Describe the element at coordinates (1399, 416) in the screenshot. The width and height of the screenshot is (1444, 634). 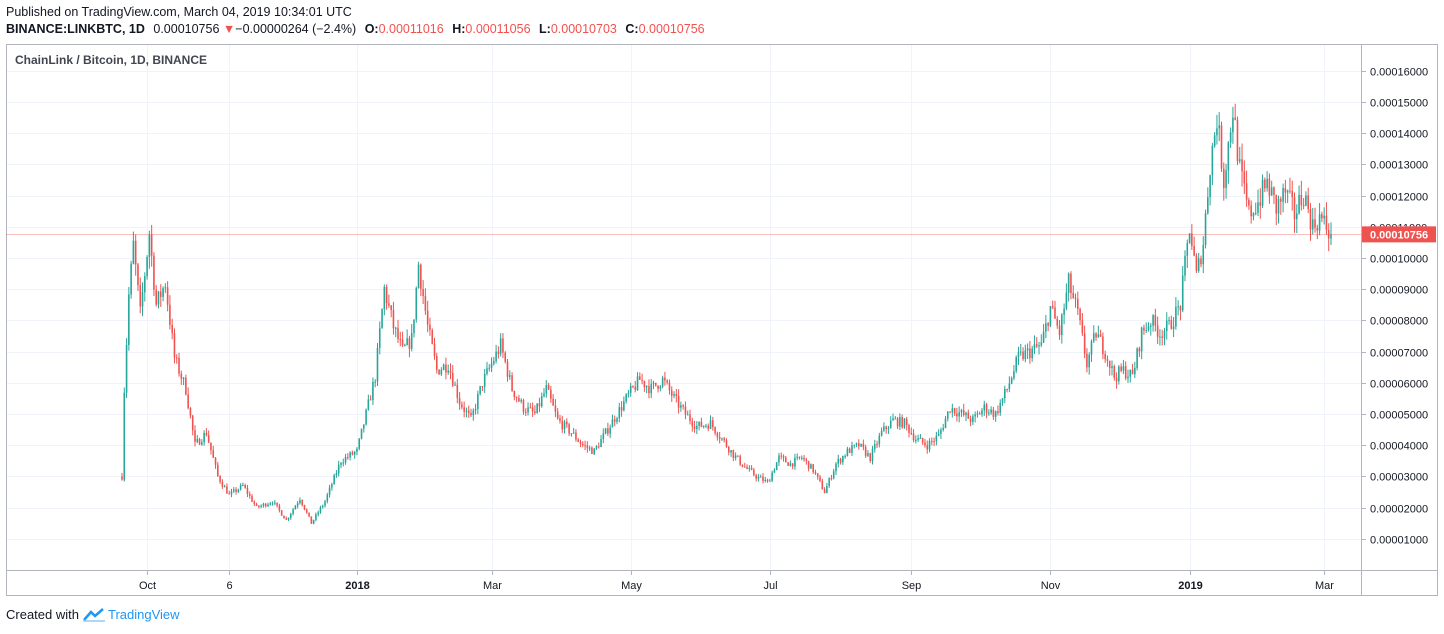
I see `y-tick-label: 0.00005000` at that location.